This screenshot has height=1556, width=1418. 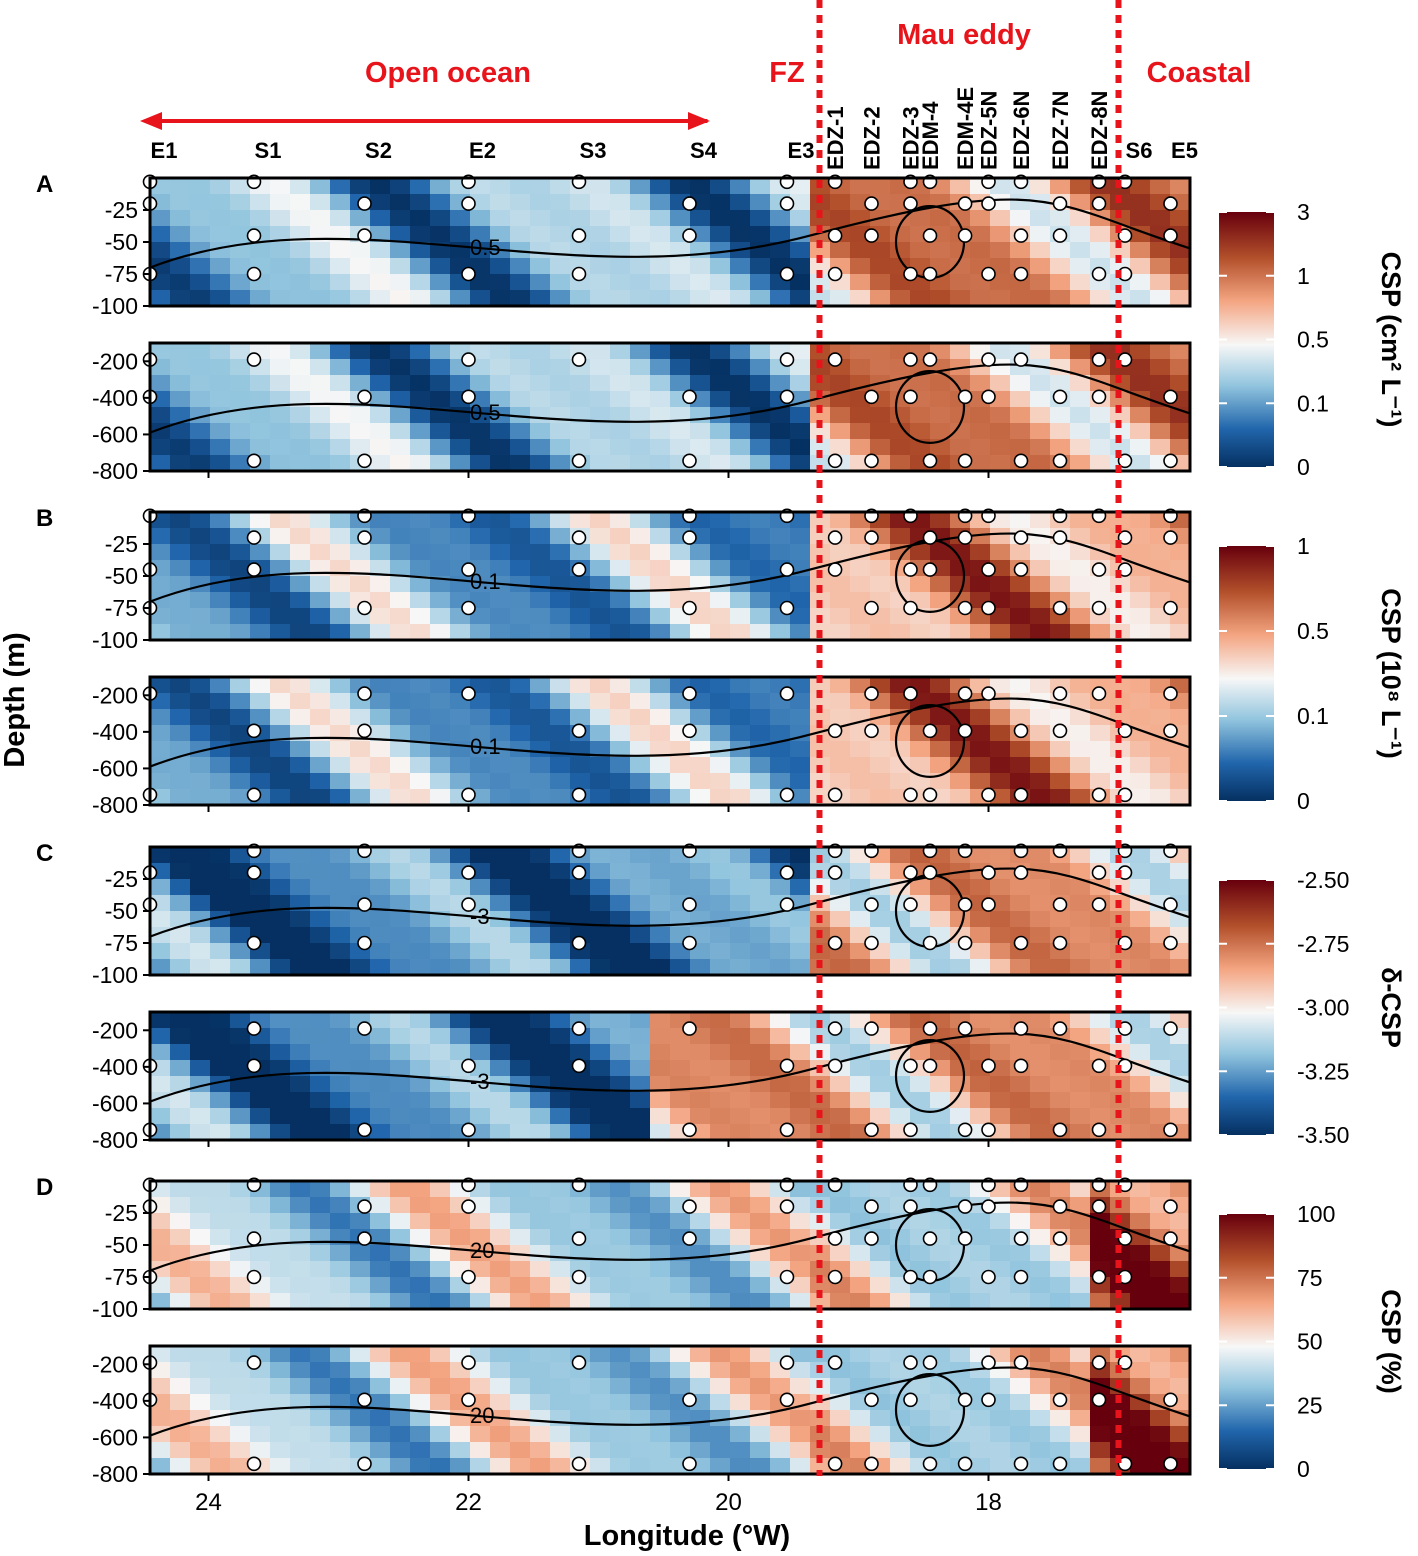 What do you see at coordinates (1199, 73) in the screenshot?
I see `region-label: Coastal` at bounding box center [1199, 73].